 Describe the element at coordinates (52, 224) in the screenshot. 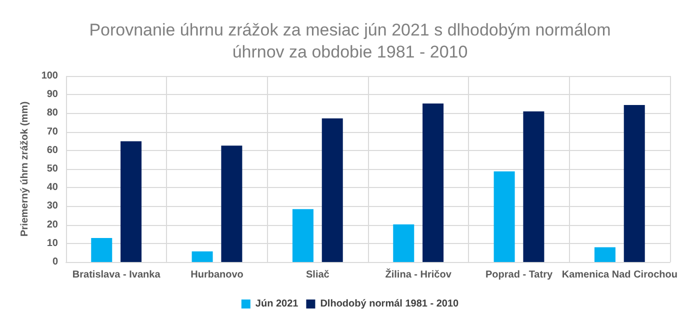

I see `y-tick-label: 20` at that location.